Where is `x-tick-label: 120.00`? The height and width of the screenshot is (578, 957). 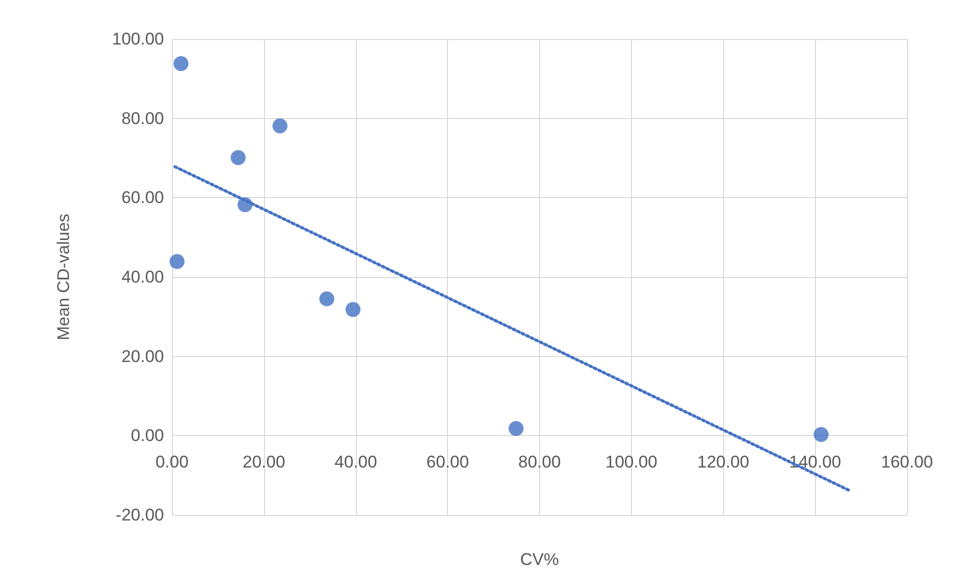
x-tick-label: 120.00 is located at coordinates (723, 462).